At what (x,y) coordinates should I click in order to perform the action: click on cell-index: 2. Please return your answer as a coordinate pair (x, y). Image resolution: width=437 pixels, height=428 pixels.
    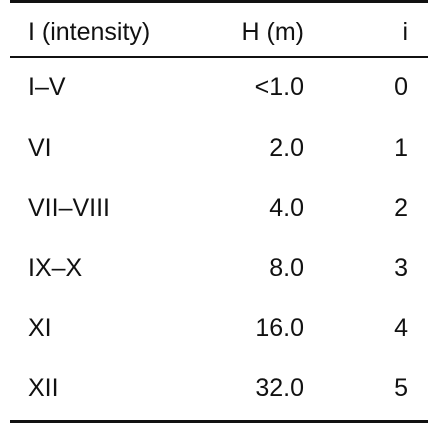
    Looking at the image, I should click on (401, 208).